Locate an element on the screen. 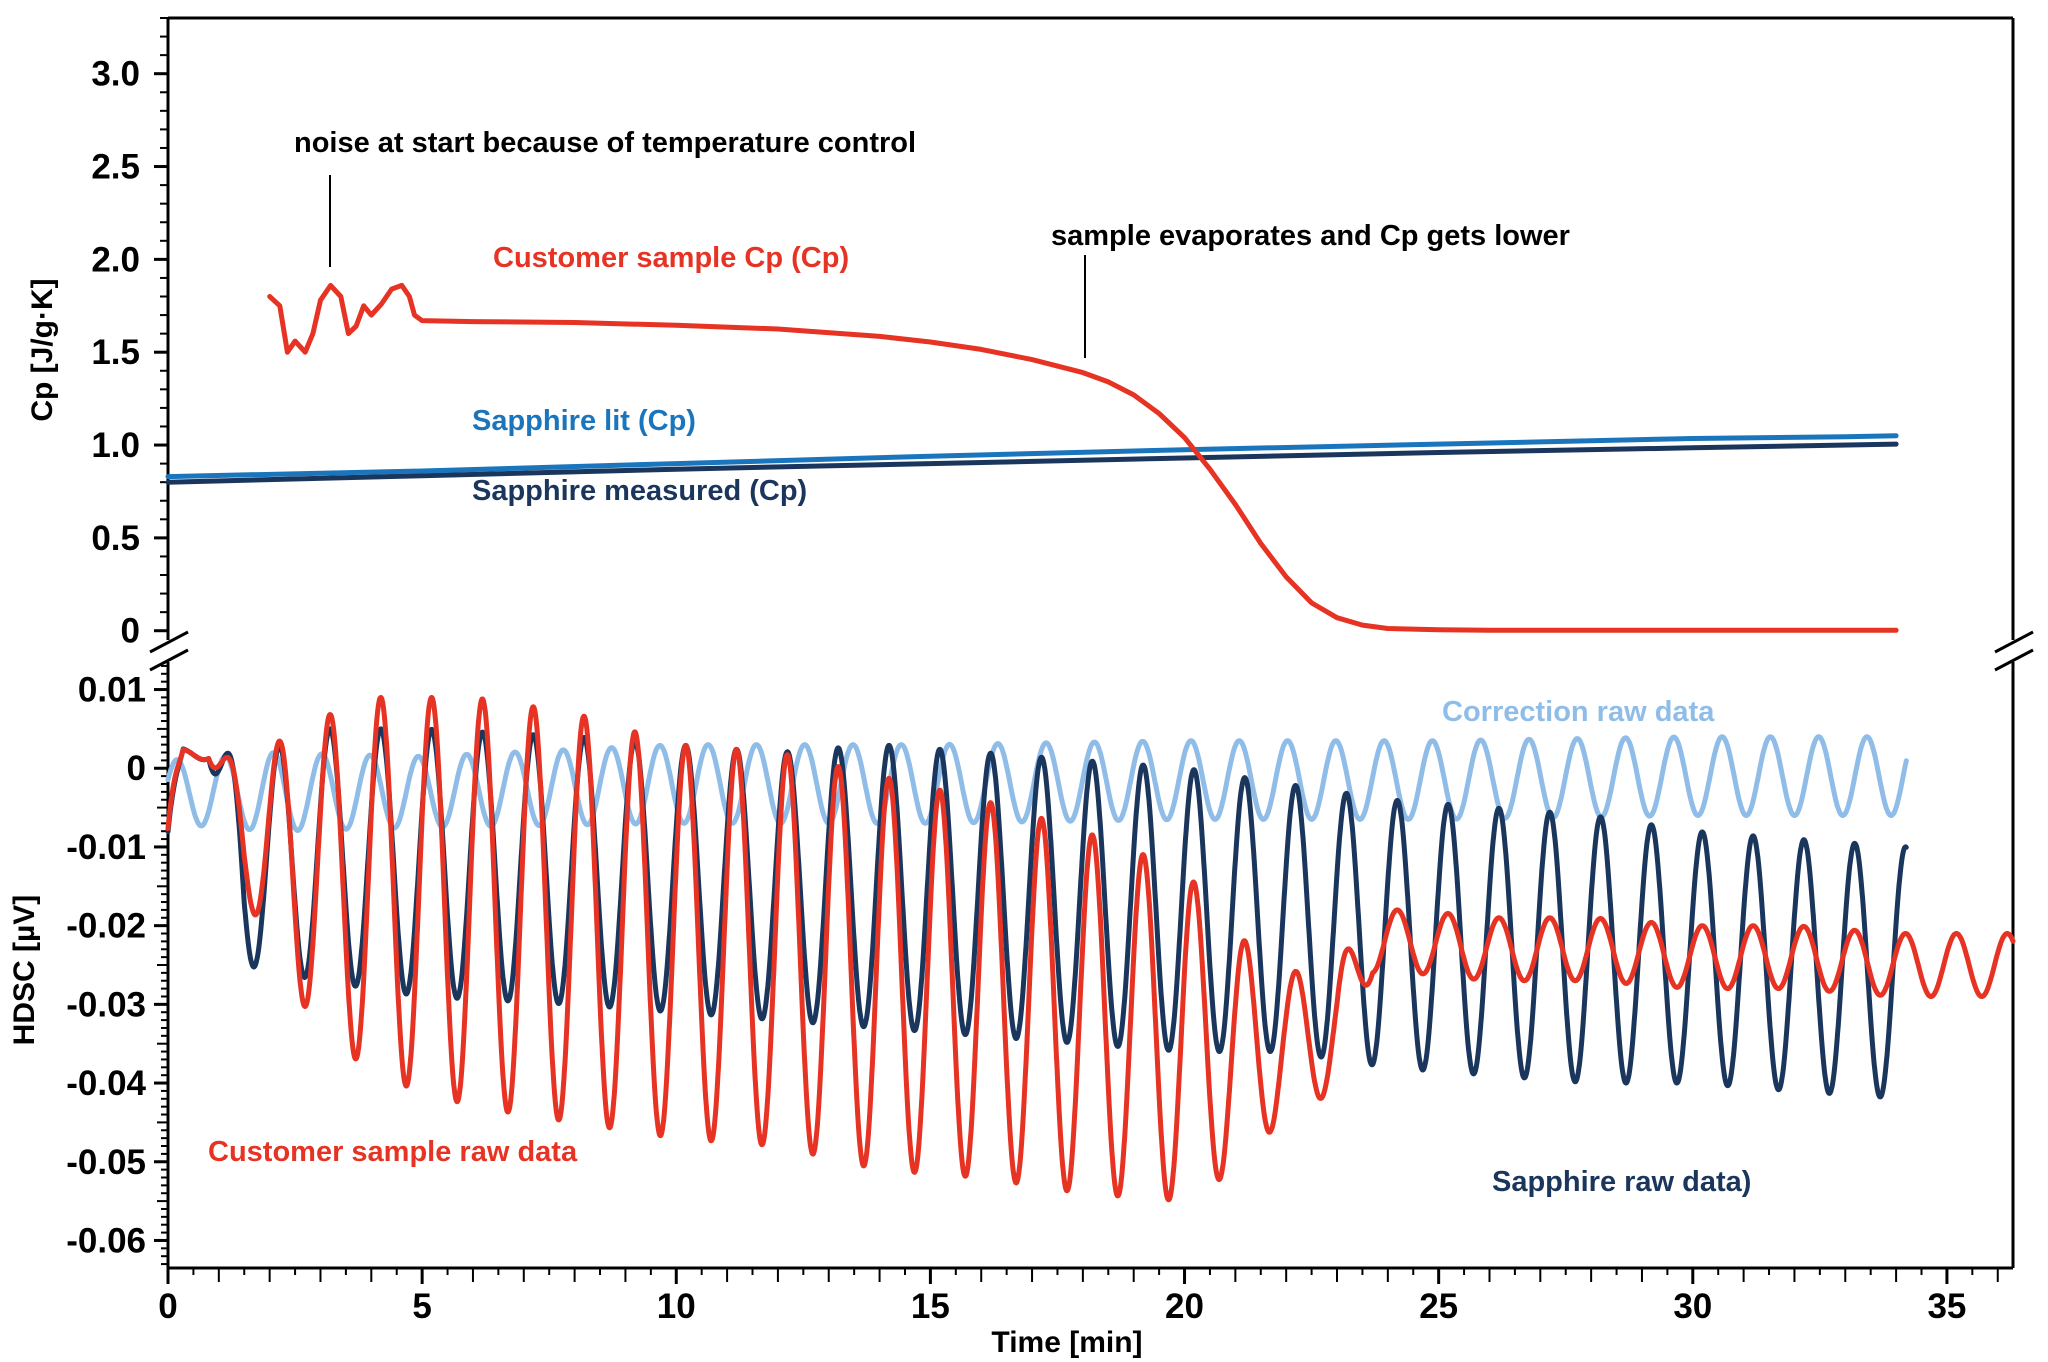 The width and height of the screenshot is (2048, 1362). evaporation-annotation: sample evaporates and Cp gets lower is located at coordinates (1310, 236).